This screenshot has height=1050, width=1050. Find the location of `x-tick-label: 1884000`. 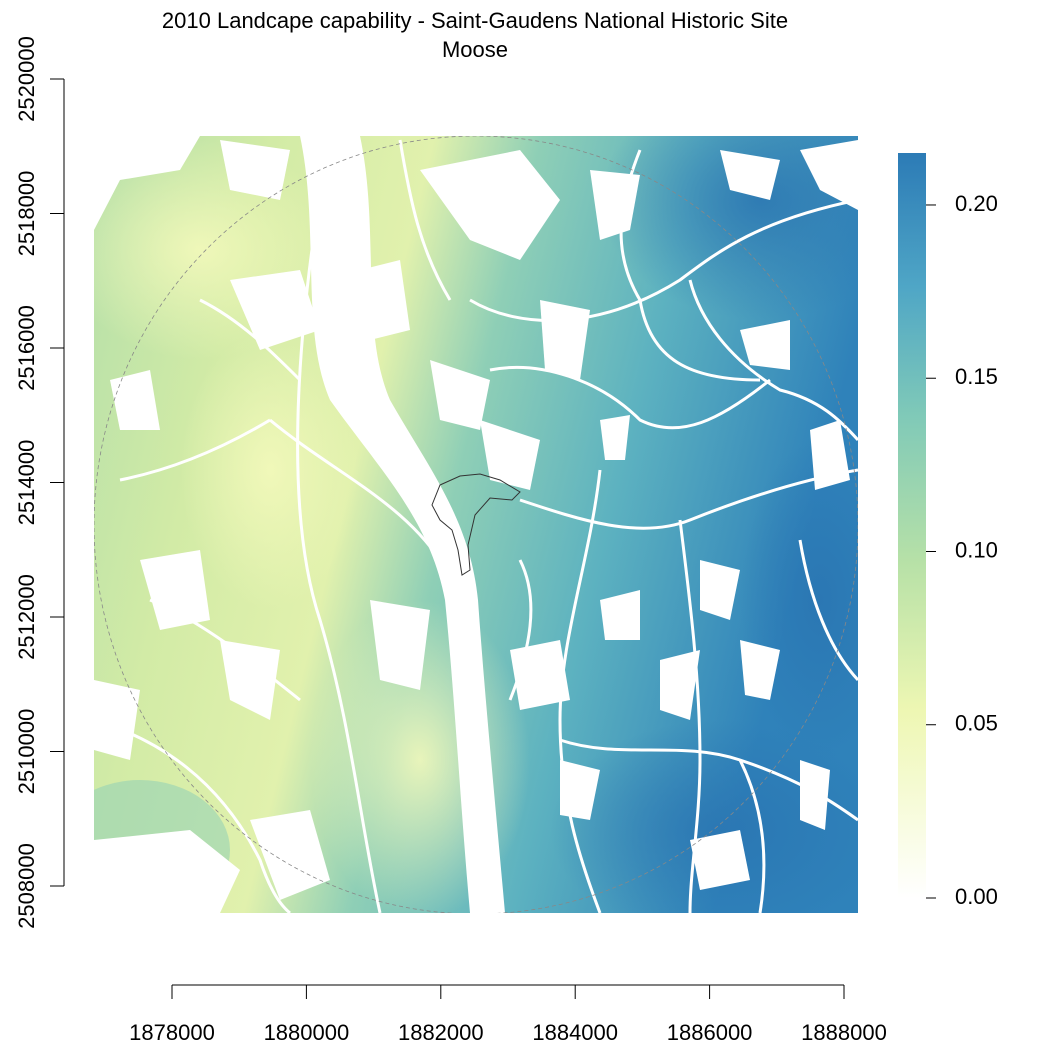

x-tick-label: 1884000 is located at coordinates (575, 1032).